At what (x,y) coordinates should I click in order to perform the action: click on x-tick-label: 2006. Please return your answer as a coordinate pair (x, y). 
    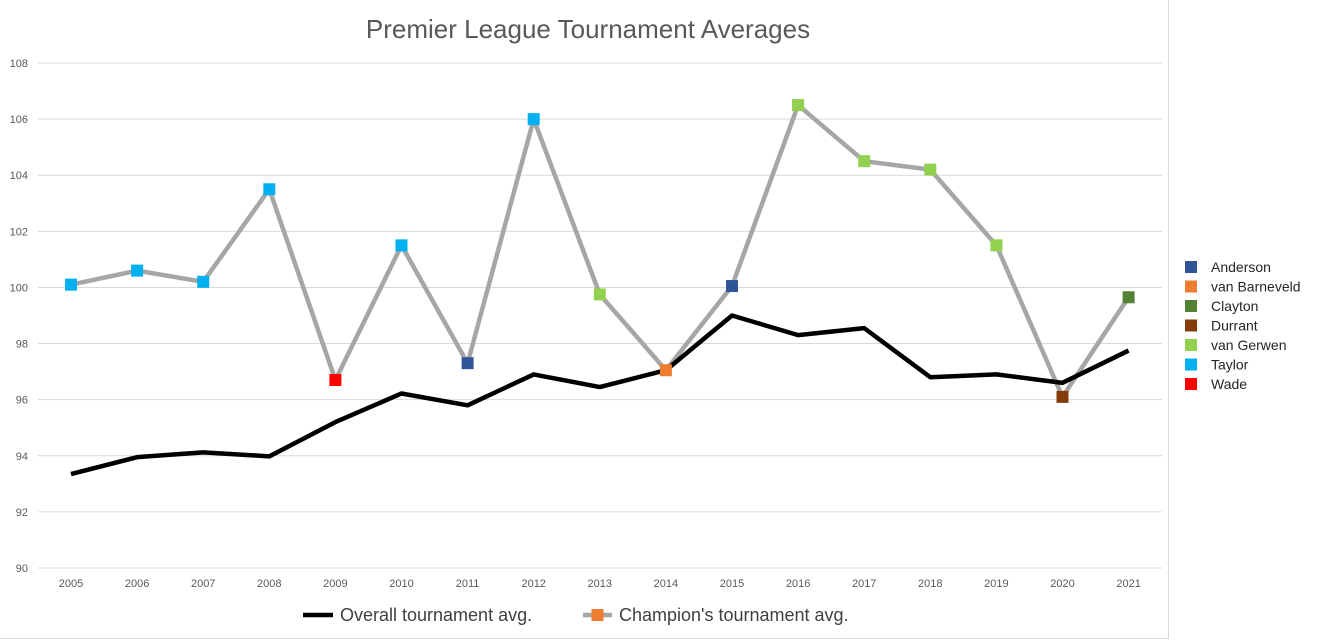
    Looking at the image, I should click on (137, 584).